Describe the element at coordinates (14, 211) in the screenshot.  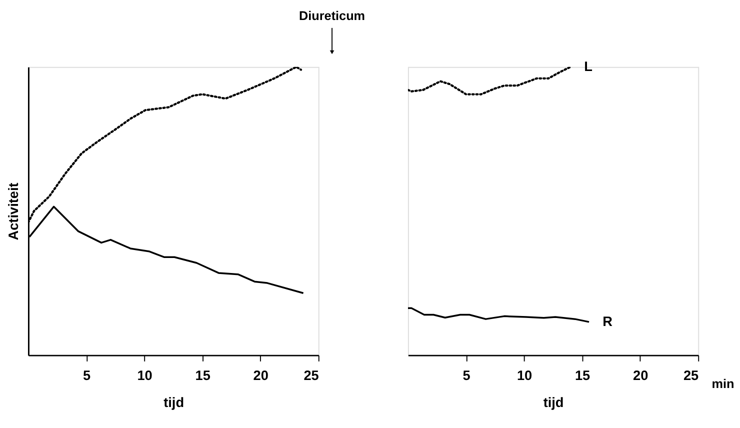
I see `y-axis-title: Activiteit` at that location.